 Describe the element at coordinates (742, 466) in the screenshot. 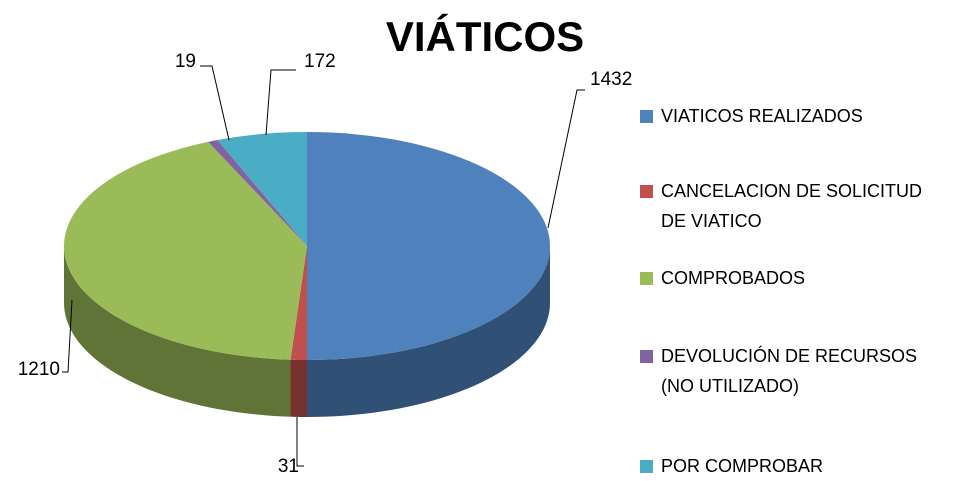

I see `legend-label: POR COMPROBAR` at that location.